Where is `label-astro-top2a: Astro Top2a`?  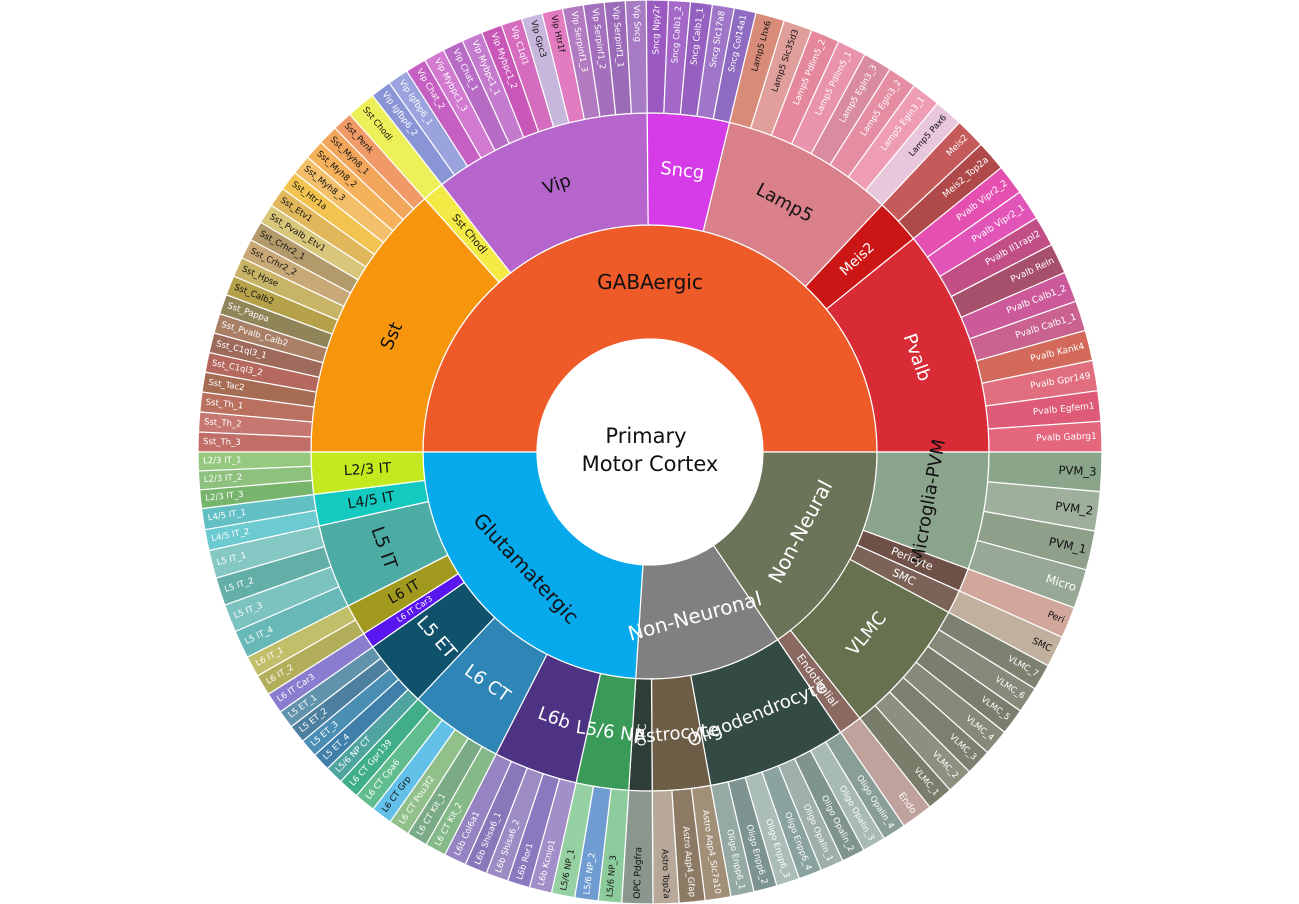 label-astro-top2a: Astro Top2a is located at coordinates (665, 874).